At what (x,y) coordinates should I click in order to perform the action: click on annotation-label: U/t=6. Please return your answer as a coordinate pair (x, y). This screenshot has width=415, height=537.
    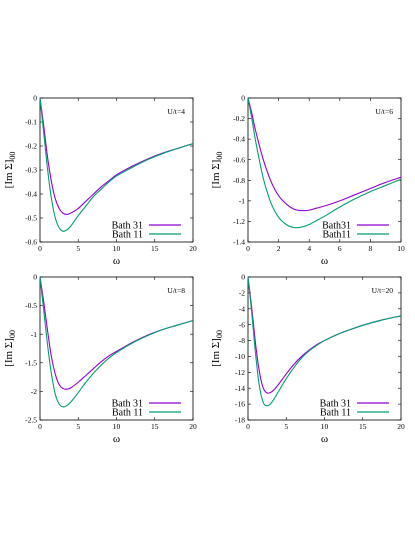
    Looking at the image, I should click on (384, 111).